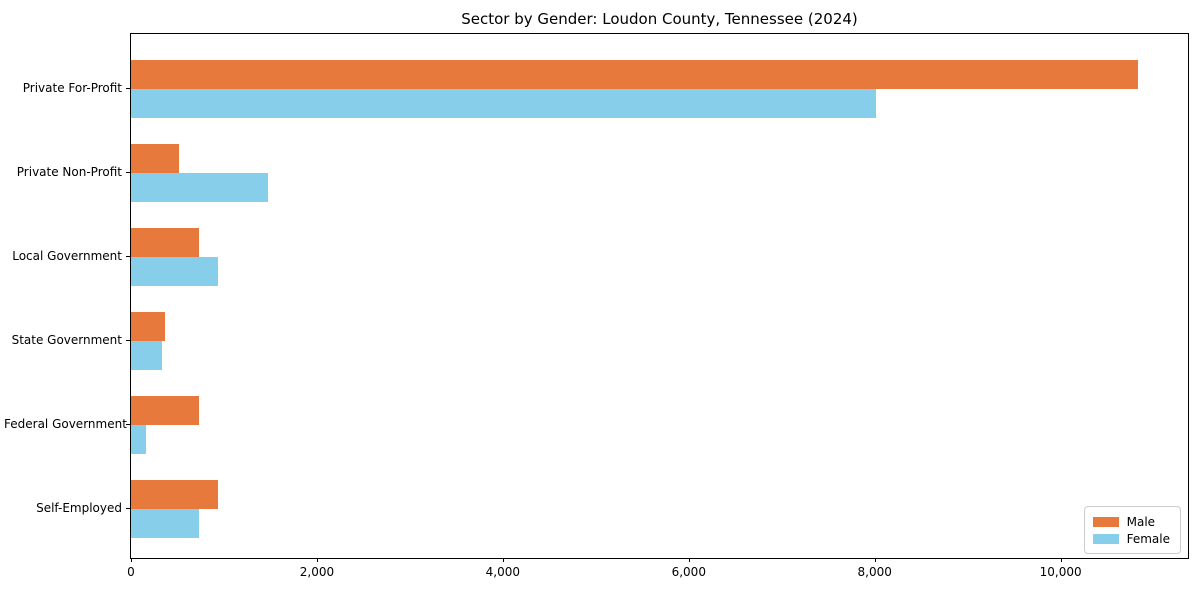  What do you see at coordinates (66, 340) in the screenshot?
I see `y-tick-label: State Government` at bounding box center [66, 340].